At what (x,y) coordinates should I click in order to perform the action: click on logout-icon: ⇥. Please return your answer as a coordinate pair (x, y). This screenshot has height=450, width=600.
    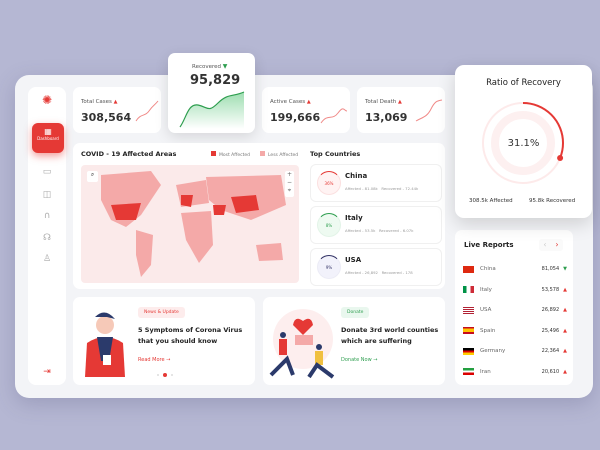
    Looking at the image, I should click on (47, 372).